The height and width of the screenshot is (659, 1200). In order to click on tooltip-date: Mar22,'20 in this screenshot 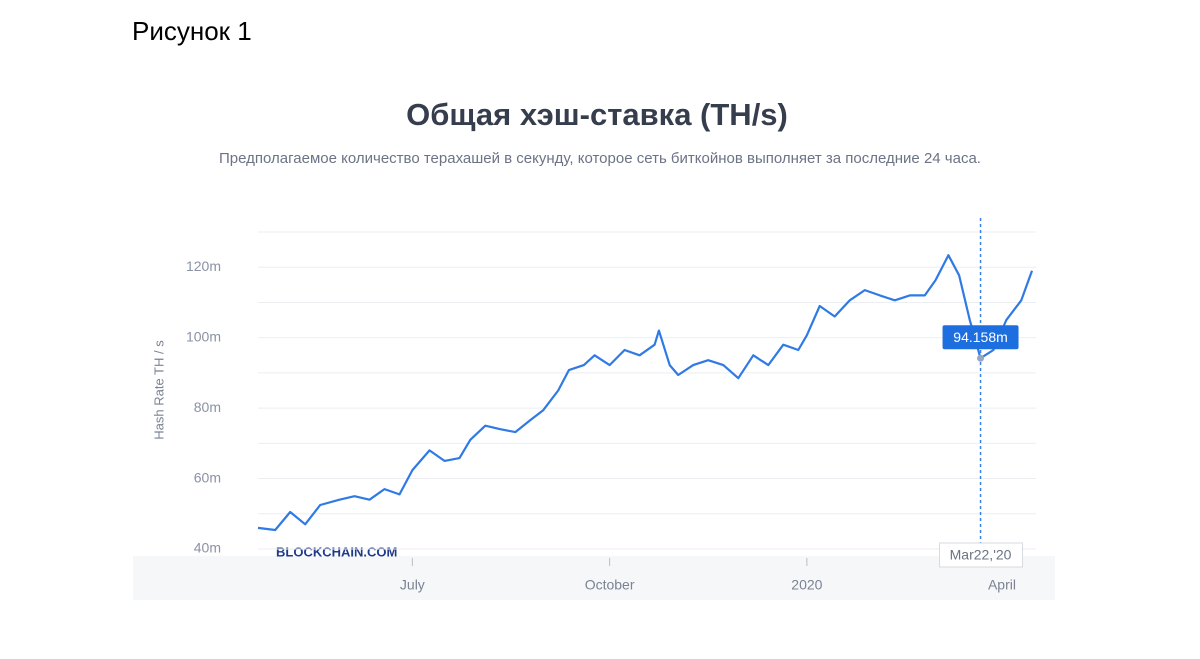, I will do `click(981, 555)`.